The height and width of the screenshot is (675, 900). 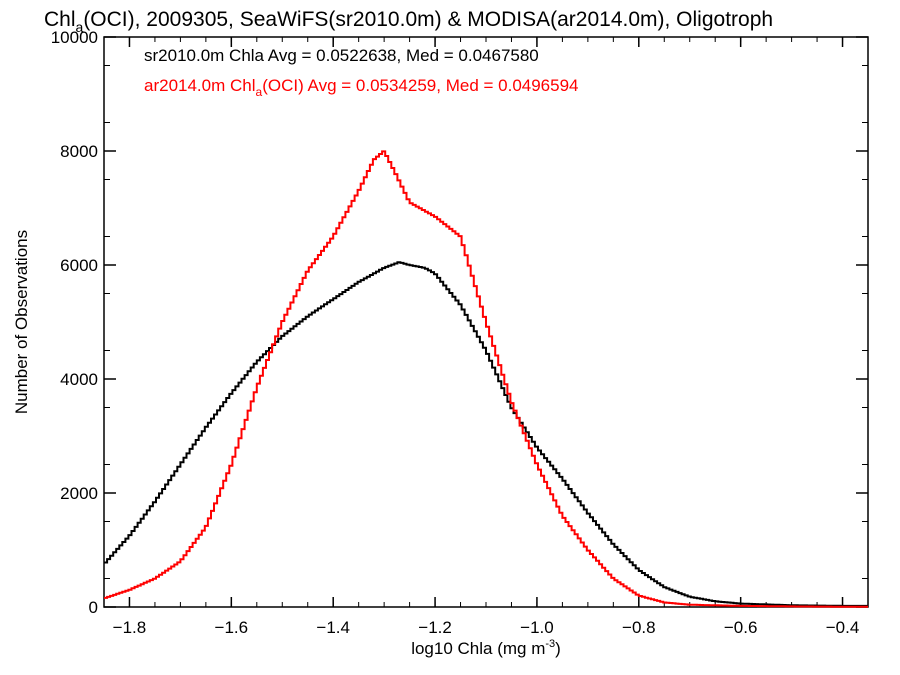 What do you see at coordinates (93, 607) in the screenshot?
I see `y-tick-label: 0` at bounding box center [93, 607].